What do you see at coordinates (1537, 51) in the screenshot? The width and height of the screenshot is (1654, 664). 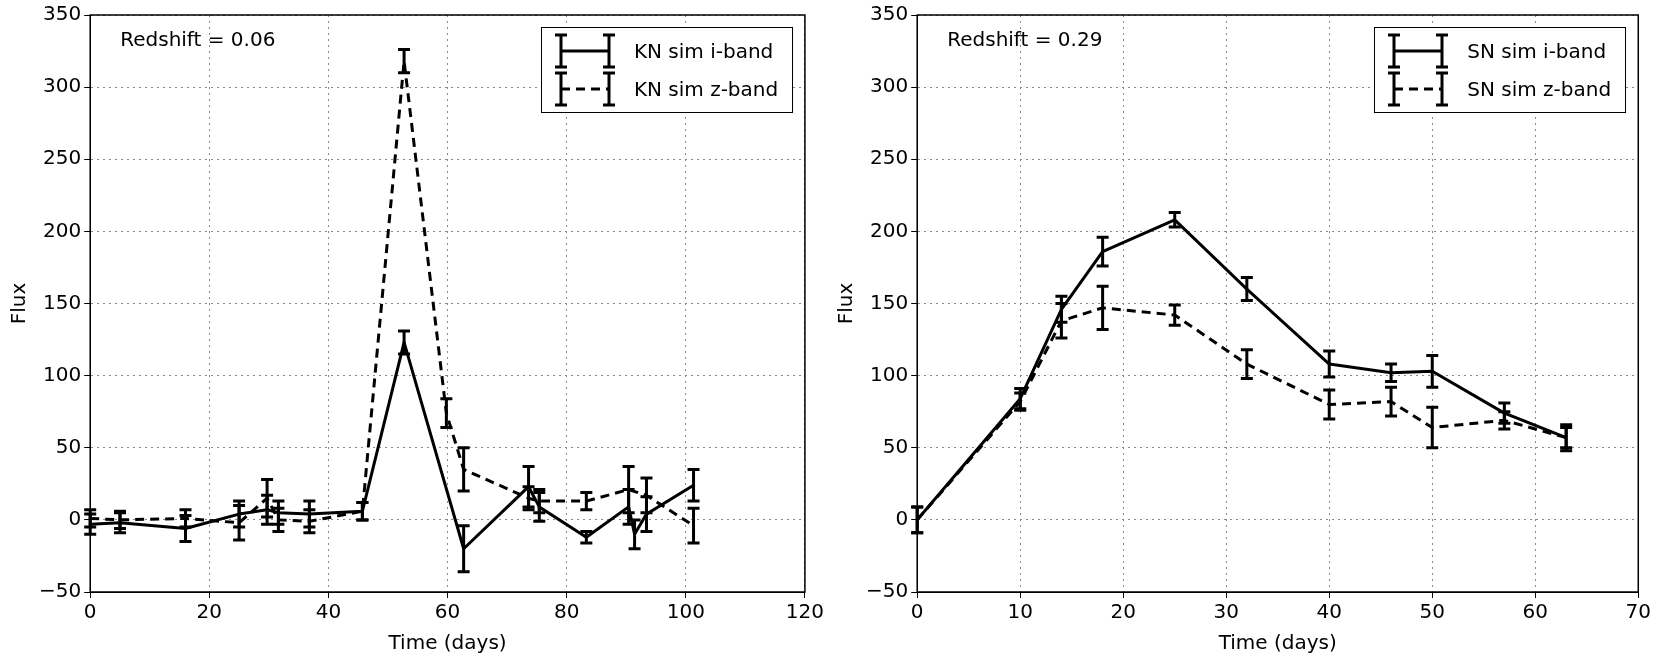 I see `legend-label: SN sim i-band` at bounding box center [1537, 51].